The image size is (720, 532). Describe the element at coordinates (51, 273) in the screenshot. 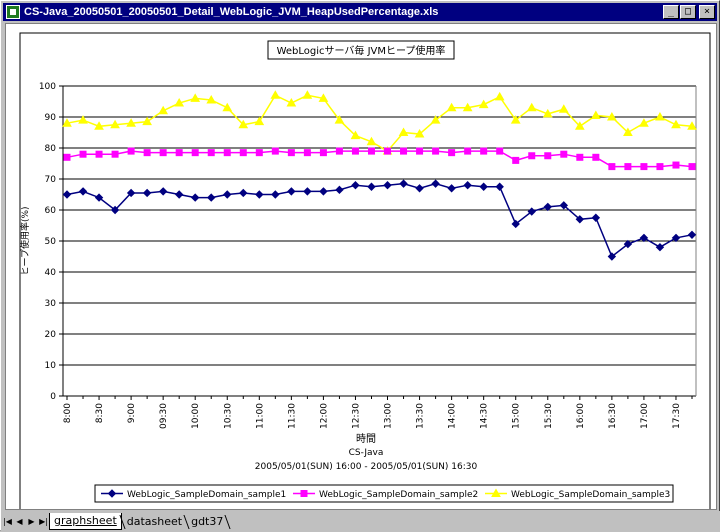

I see `y-tick-label: 40` at that location.